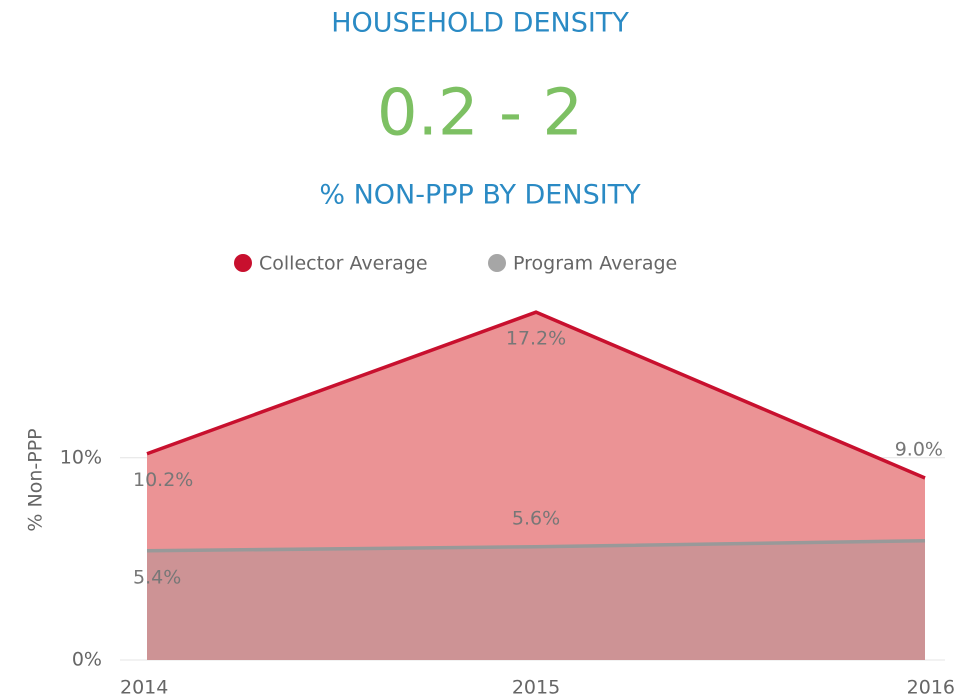  I want to click on y-tick-label: 0%, so click(87, 660).